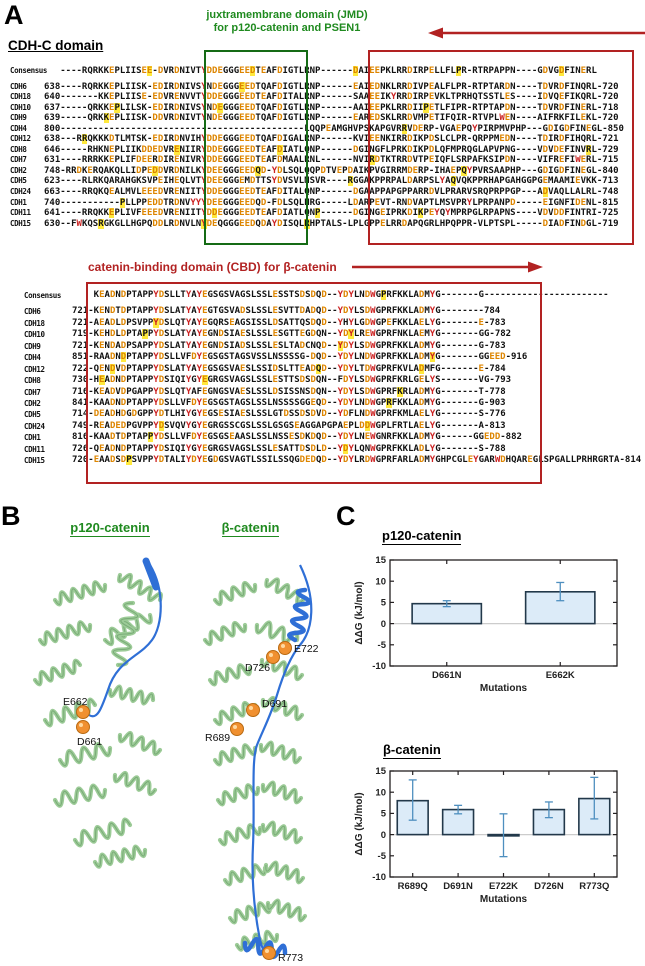  Describe the element at coordinates (359, 612) in the screenshot. I see `y-axis-label: ΔΔG (kJ/mol)` at that location.